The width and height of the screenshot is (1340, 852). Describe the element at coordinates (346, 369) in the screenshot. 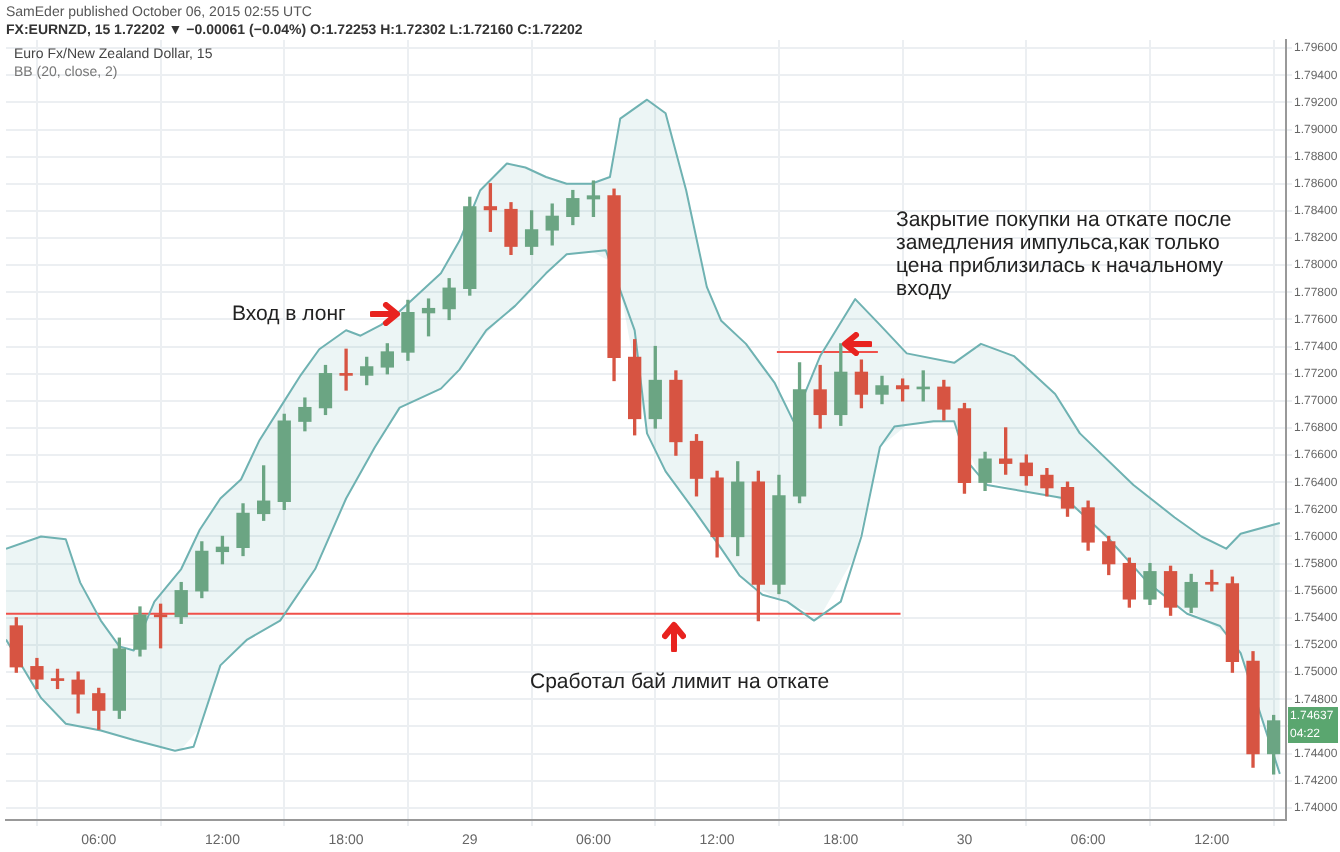

I see `candlestick` at that location.